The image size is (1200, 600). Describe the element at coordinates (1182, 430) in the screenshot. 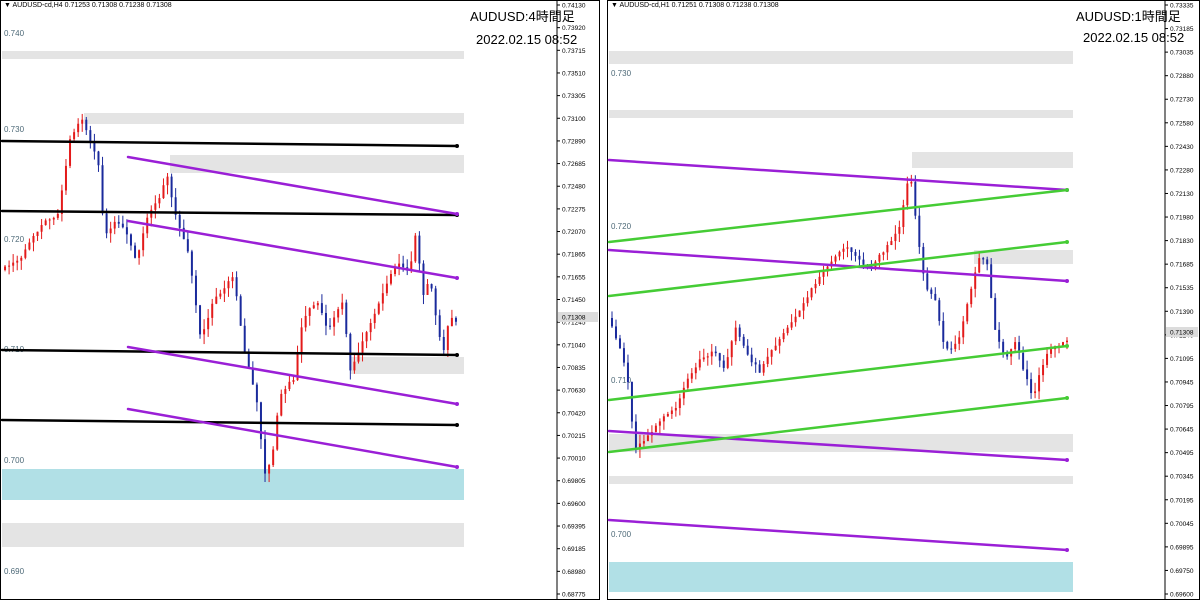

I see `price-tick-label: 0.70645` at that location.